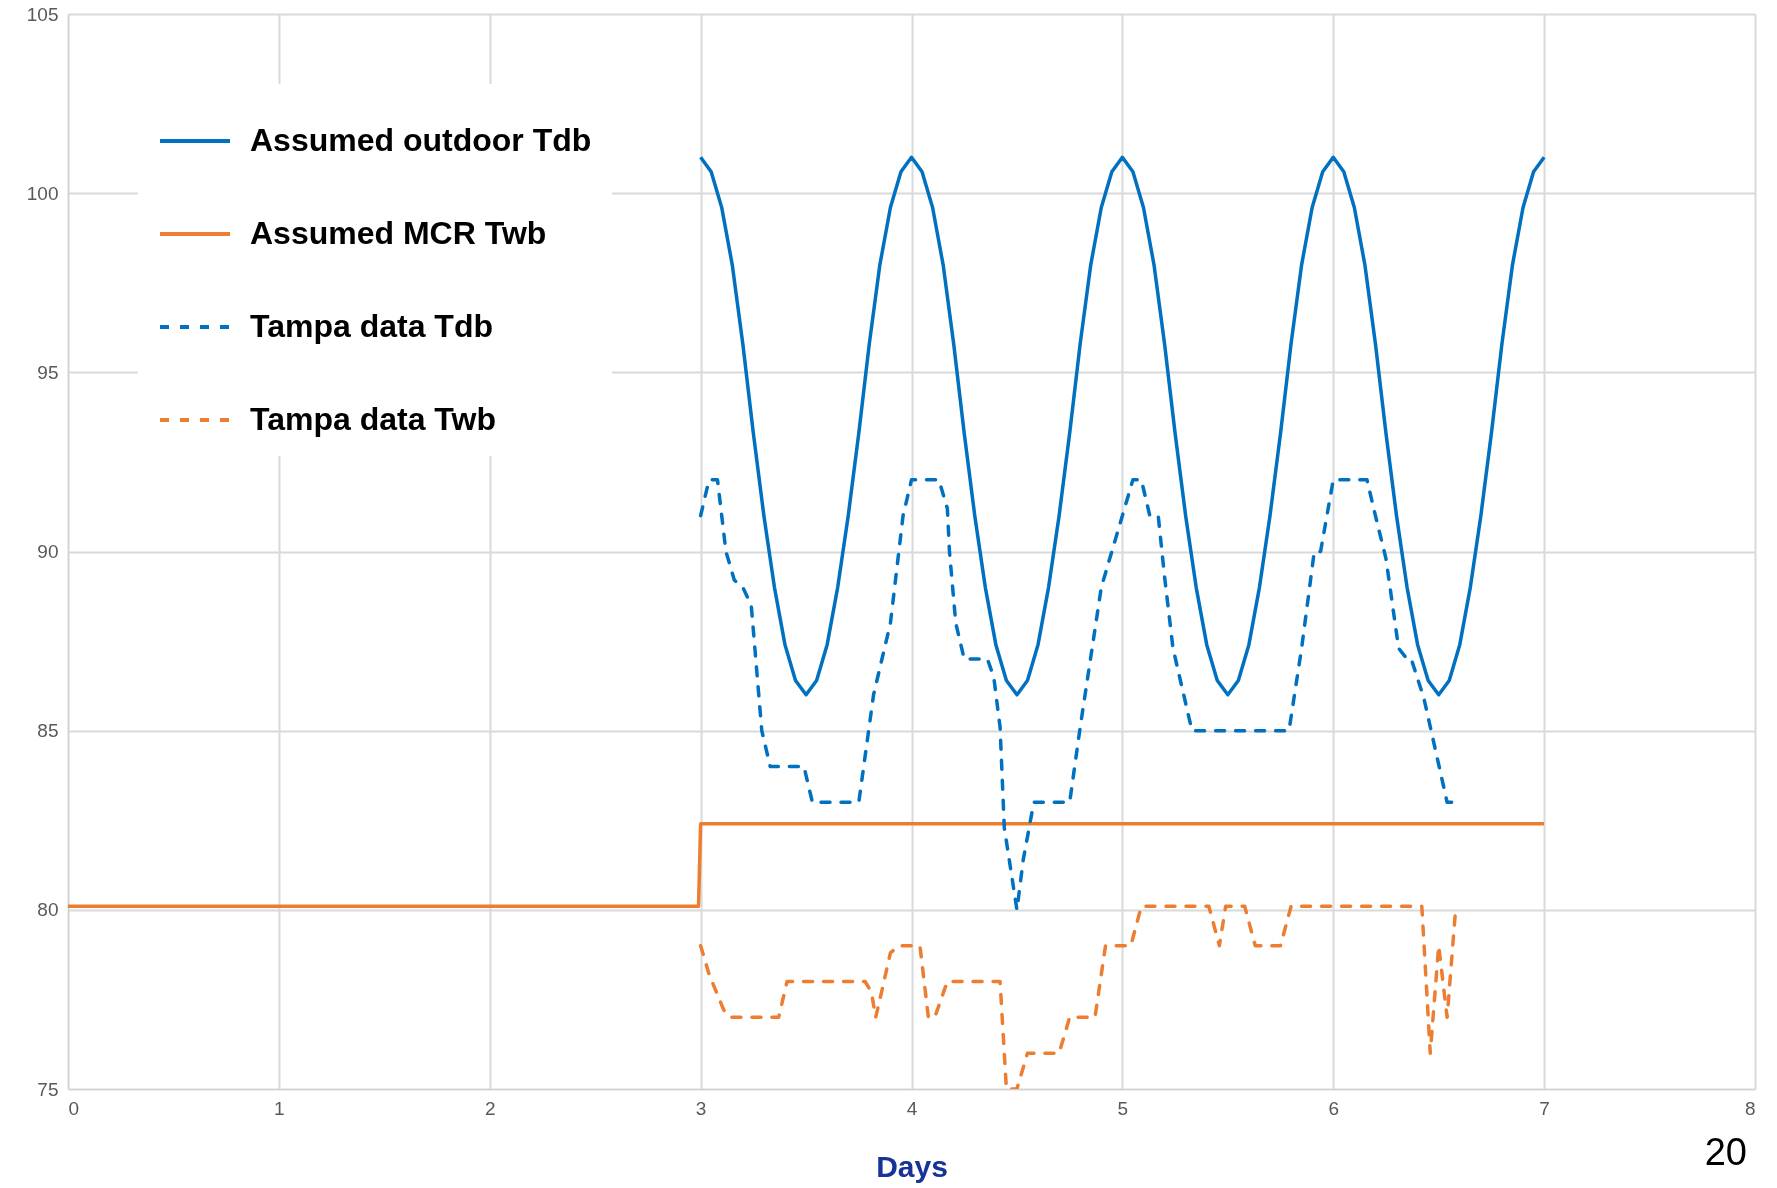 The height and width of the screenshot is (1188, 1777). What do you see at coordinates (42, 14) in the screenshot?
I see `y-tick-label: 105` at bounding box center [42, 14].